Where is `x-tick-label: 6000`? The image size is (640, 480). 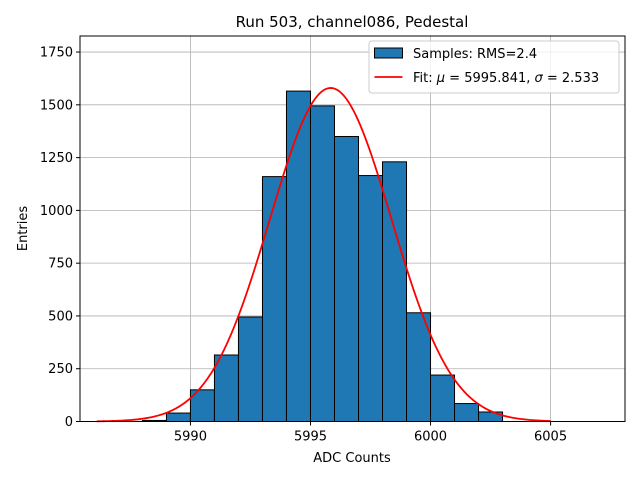 x-tick-label: 6000 is located at coordinates (430, 437).